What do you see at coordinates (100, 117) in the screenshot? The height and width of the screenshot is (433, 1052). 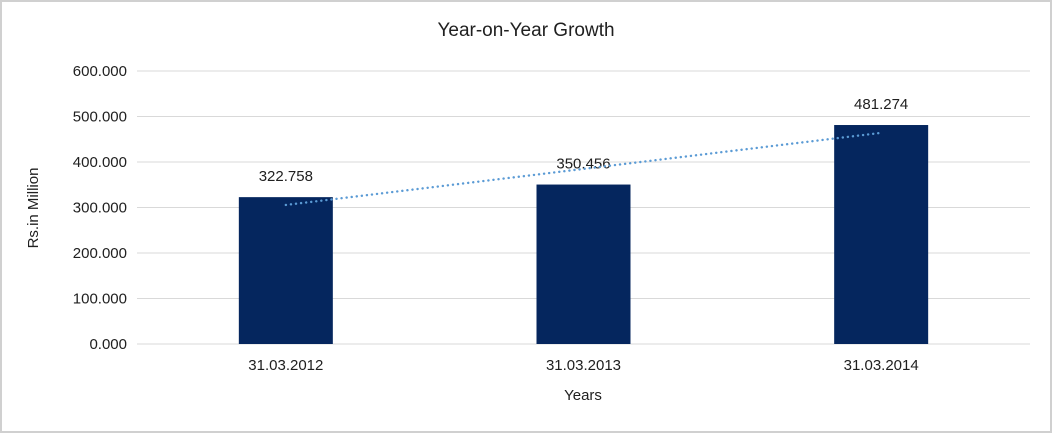 I see `y-tick-label: 500.000` at bounding box center [100, 117].